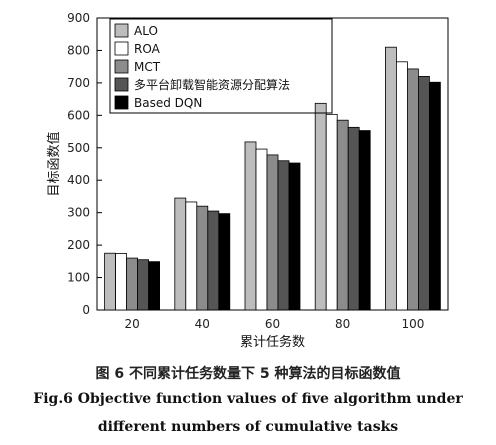 The height and width of the screenshot is (445, 496). Describe the element at coordinates (78, 50) in the screenshot. I see `y-tick-label: 800` at that location.